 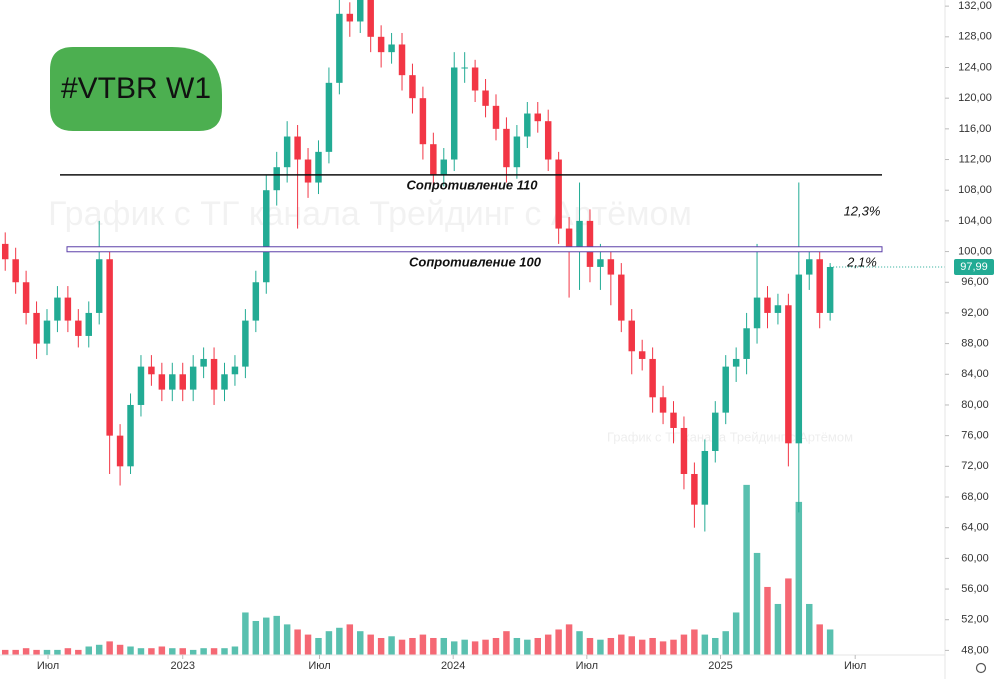 What do you see at coordinates (975, 251) in the screenshot?
I see `y-tick-label: 100,00` at bounding box center [975, 251].